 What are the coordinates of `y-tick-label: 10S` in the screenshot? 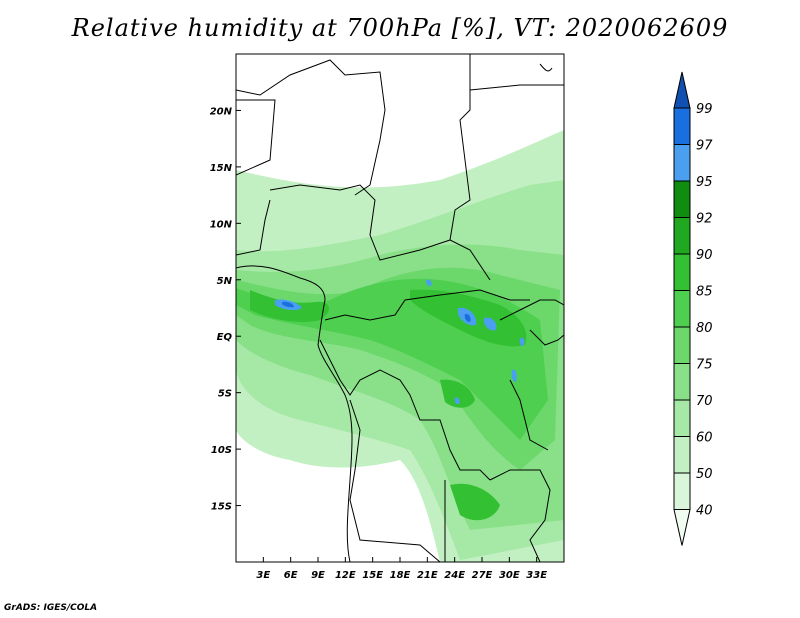 It's located at (221, 450).